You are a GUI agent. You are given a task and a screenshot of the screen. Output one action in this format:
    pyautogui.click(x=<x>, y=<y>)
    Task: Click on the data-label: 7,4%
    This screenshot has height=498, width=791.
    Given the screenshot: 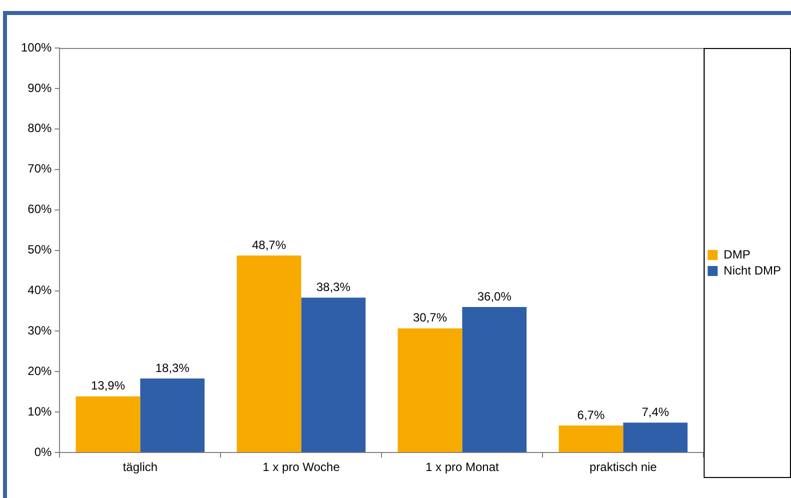 What is the action you would take?
    pyautogui.click(x=656, y=411)
    